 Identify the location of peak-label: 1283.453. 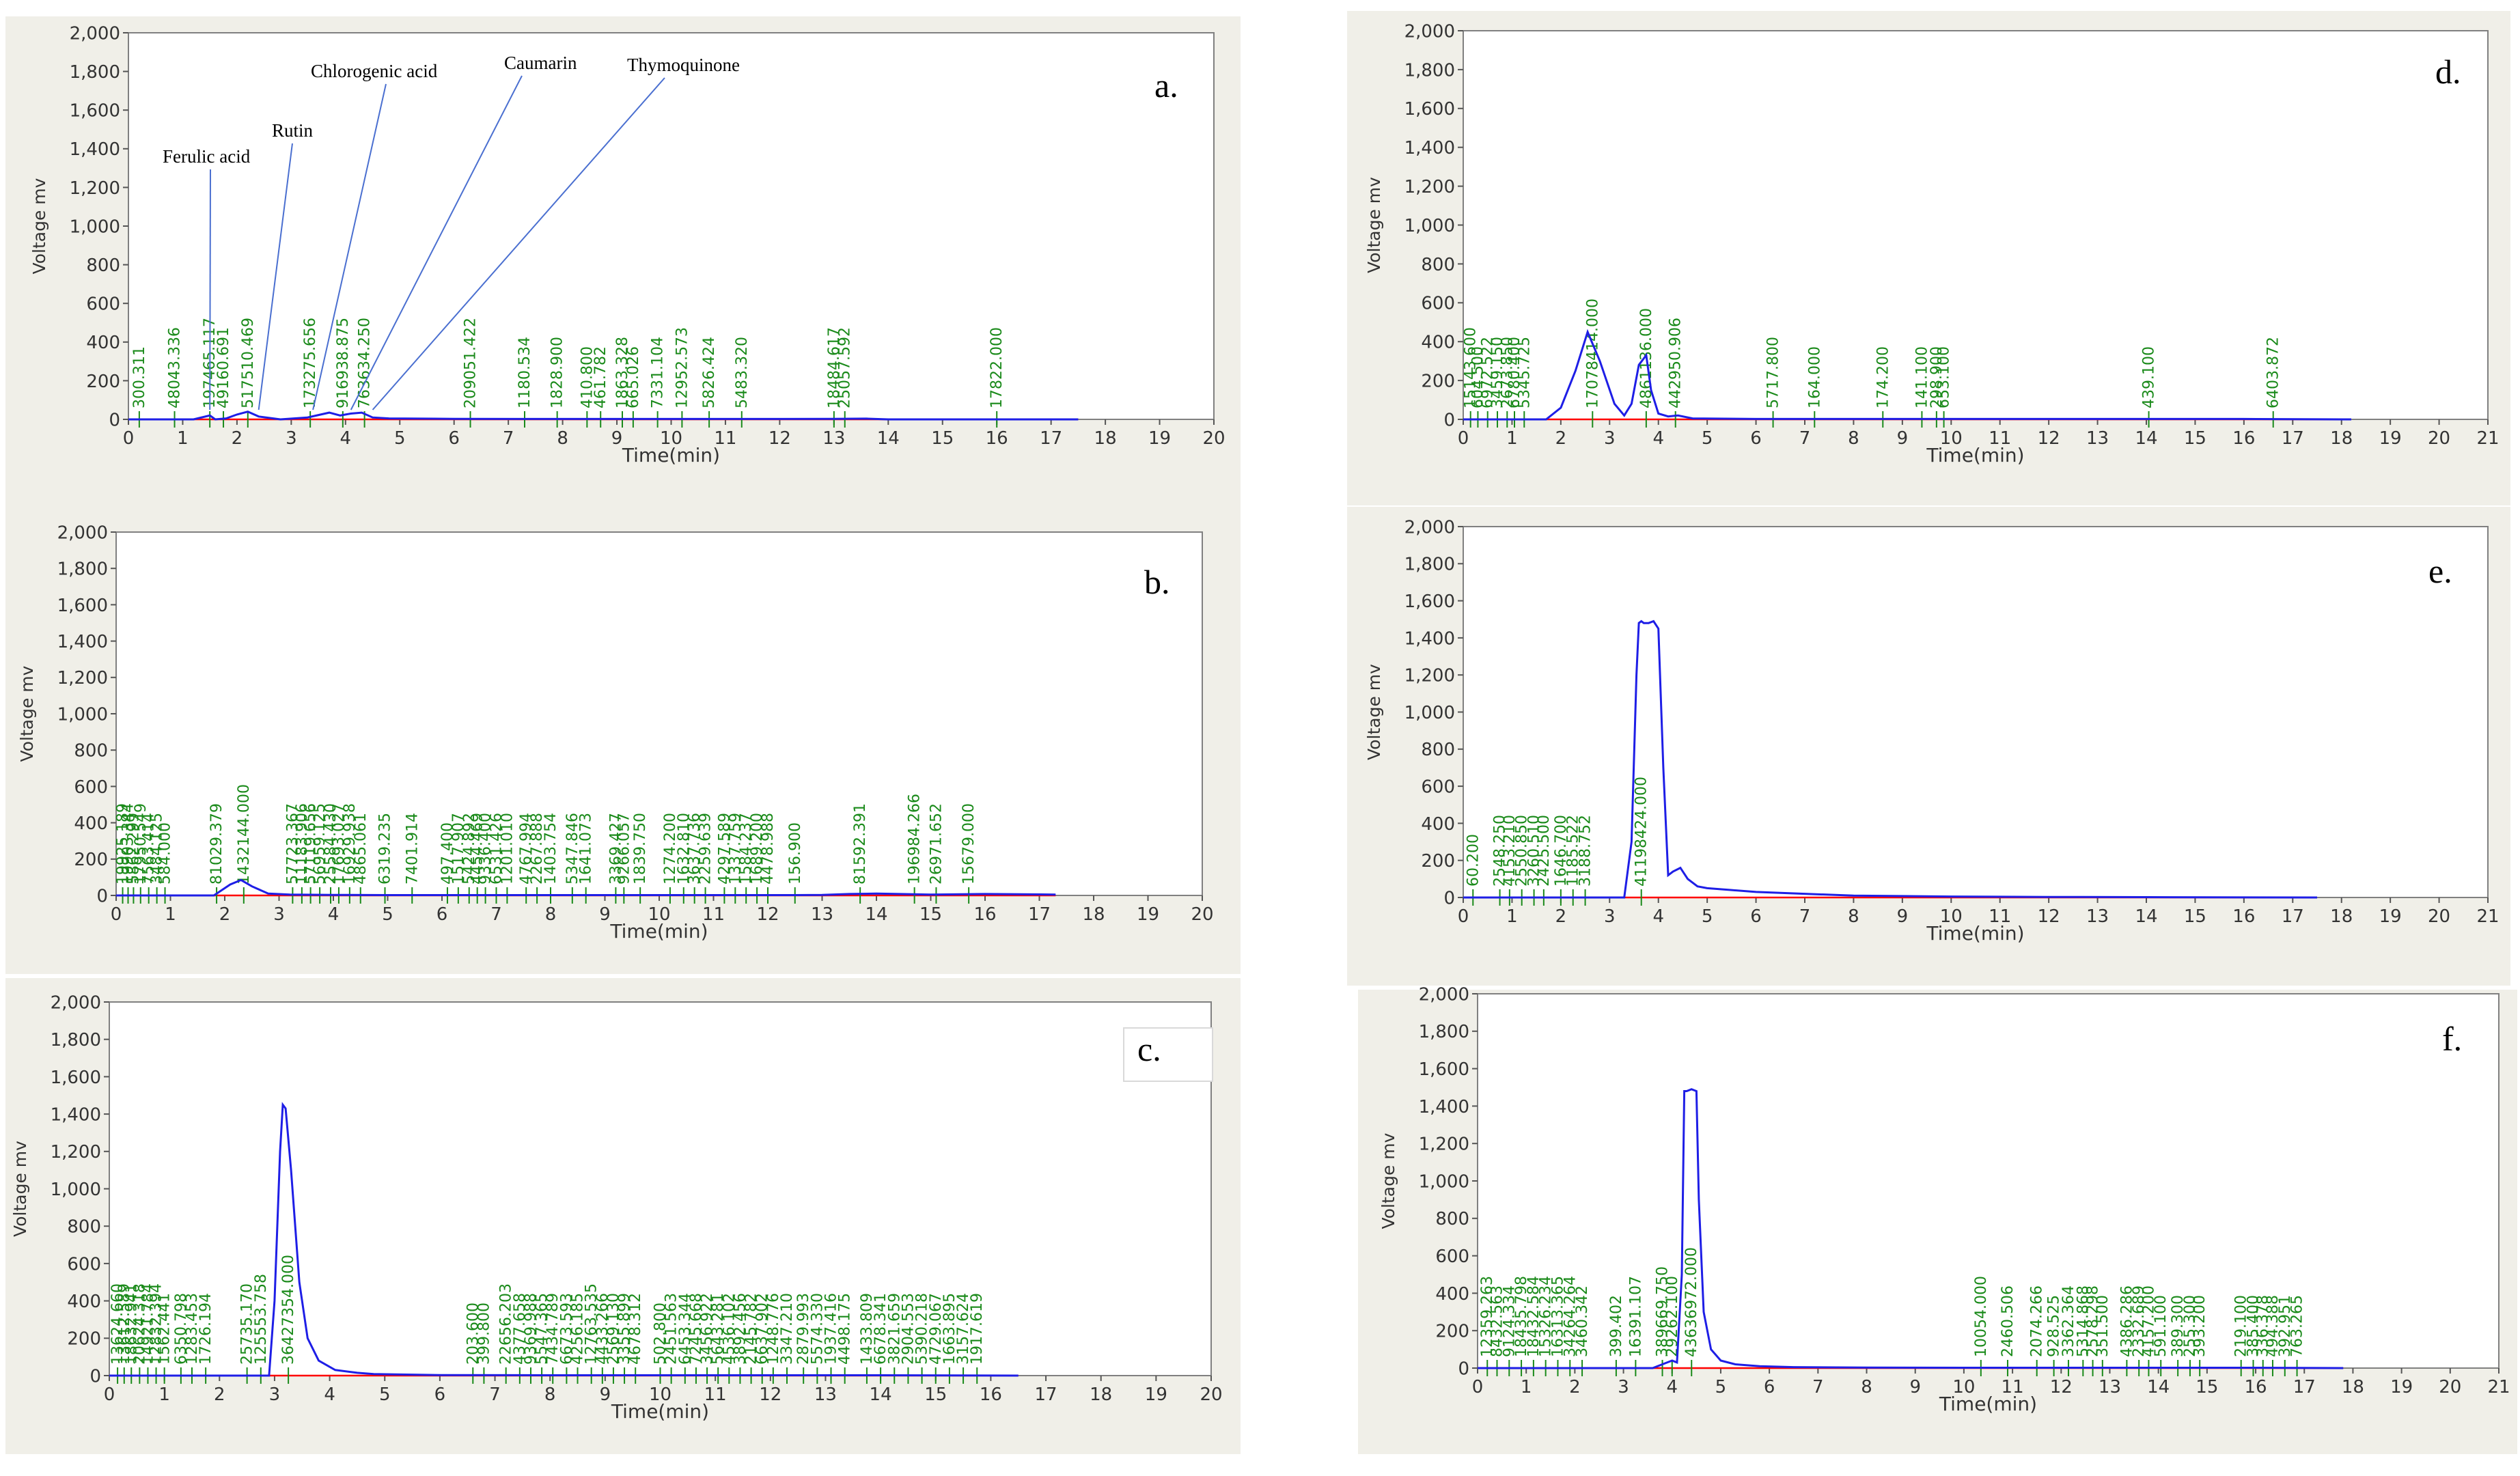
(192, 1329).